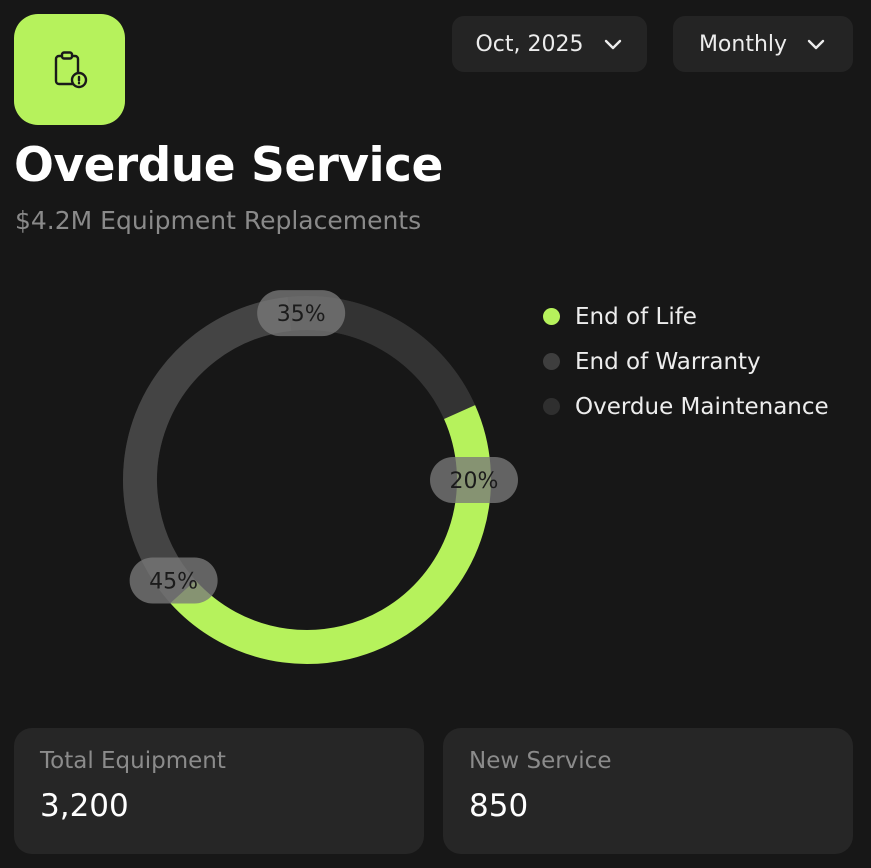 The width and height of the screenshot is (871, 868). I want to click on donut-segment-end-of-life, so click(330, 534).